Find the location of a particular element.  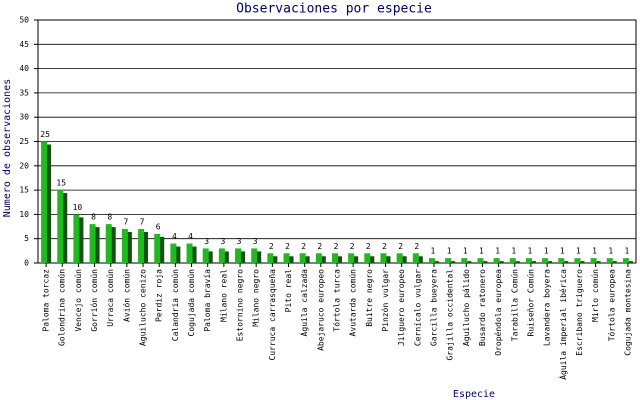

x-tick-label: Paloma torcaz is located at coordinates (46, 300).